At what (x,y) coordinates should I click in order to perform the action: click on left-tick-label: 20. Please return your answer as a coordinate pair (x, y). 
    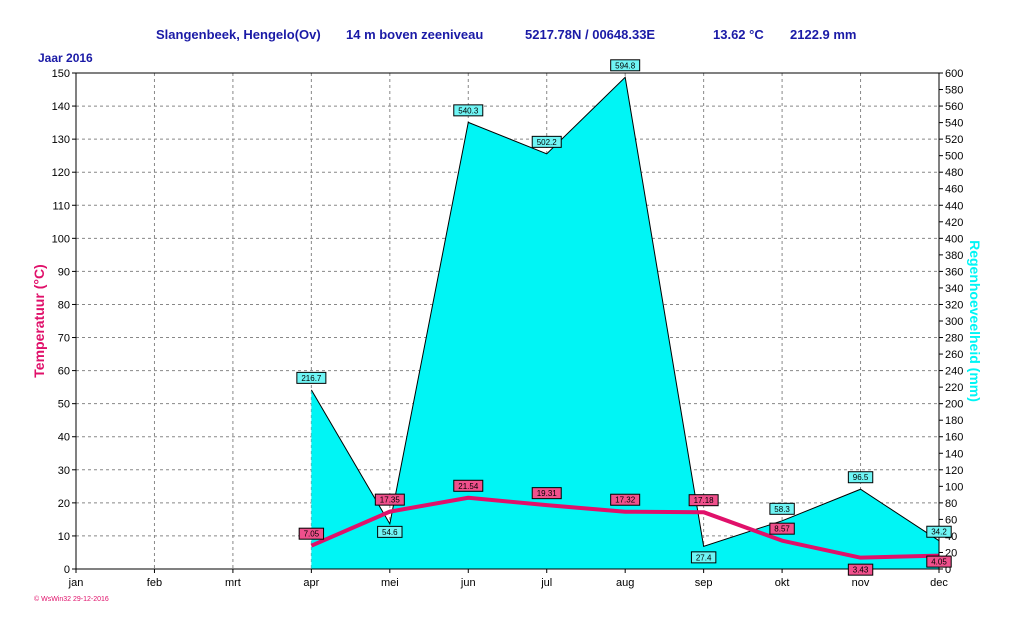
    Looking at the image, I should click on (64, 504).